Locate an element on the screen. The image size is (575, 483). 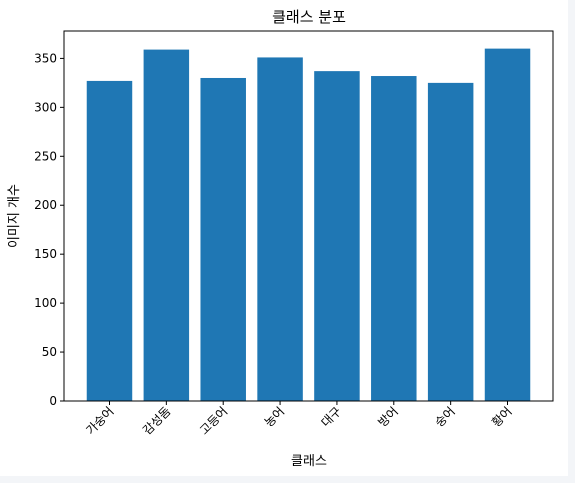
x-tick-label-5: 방어 is located at coordinates (388, 417).